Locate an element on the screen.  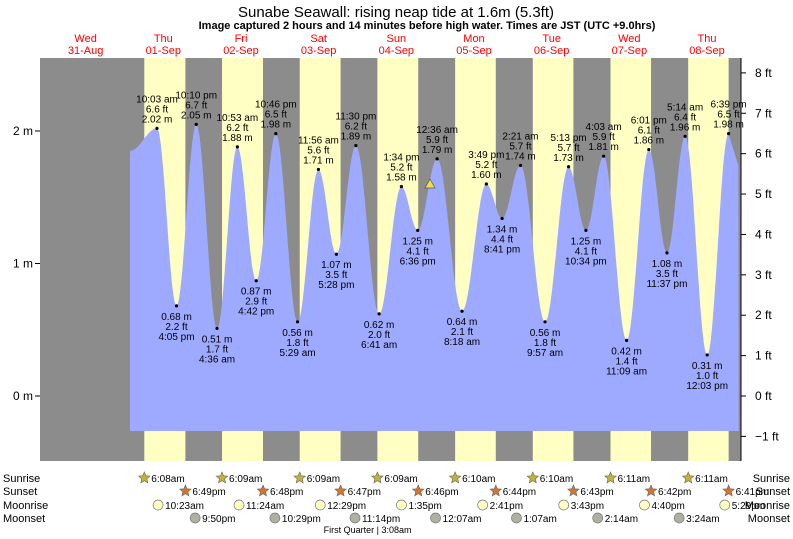
day-name-label: Sun is located at coordinates (397, 39).